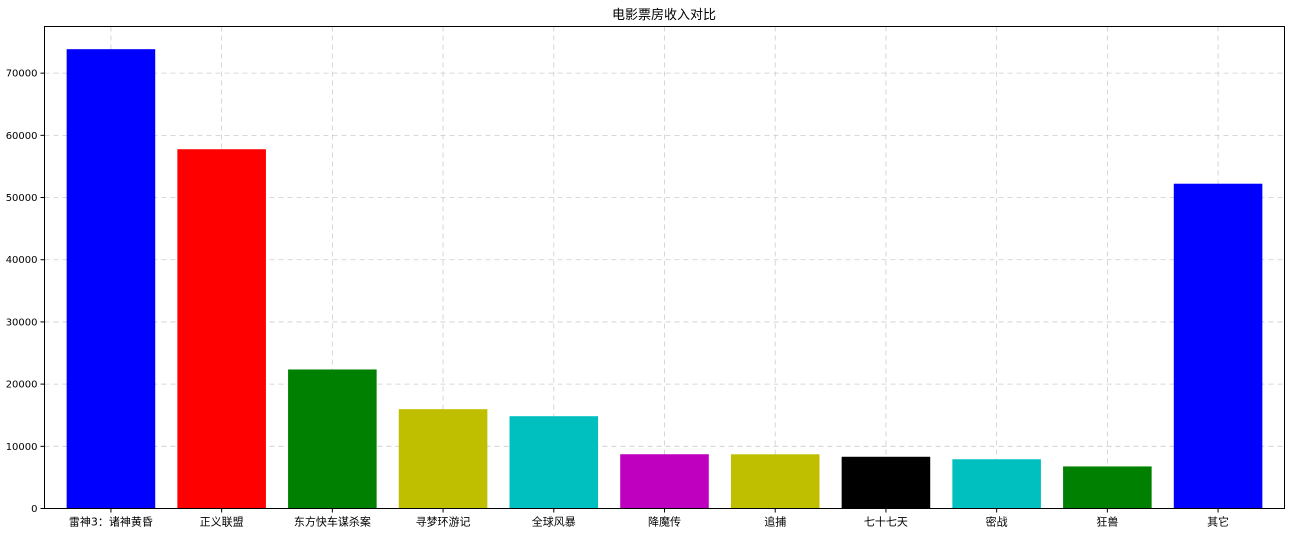 The width and height of the screenshot is (1295, 535). What do you see at coordinates (34, 509) in the screenshot?
I see `y-tick-label: 0` at bounding box center [34, 509].